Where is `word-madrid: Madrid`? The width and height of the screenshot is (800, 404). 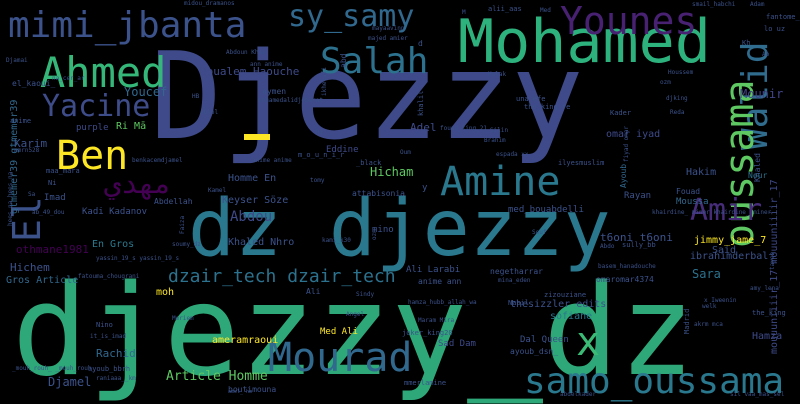
word-madrid: Madrid is located at coordinates (687, 321).